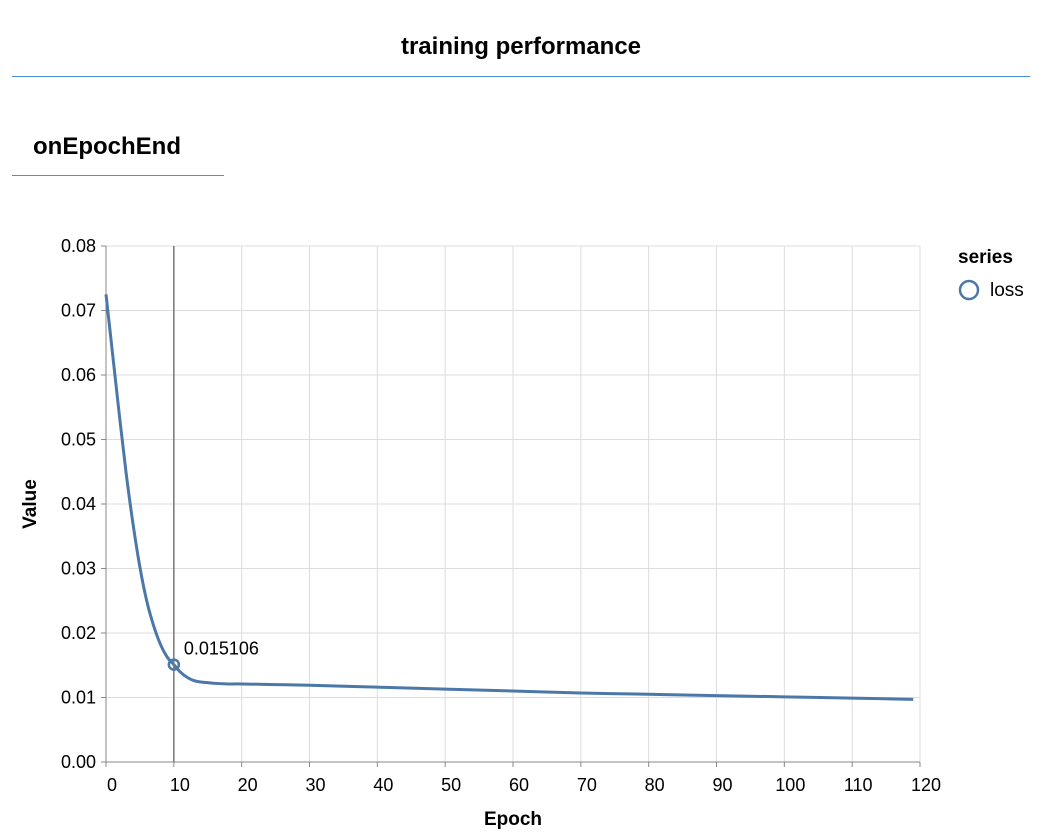  Describe the element at coordinates (30, 504) in the screenshot. I see `y-axis-title: Value` at that location.